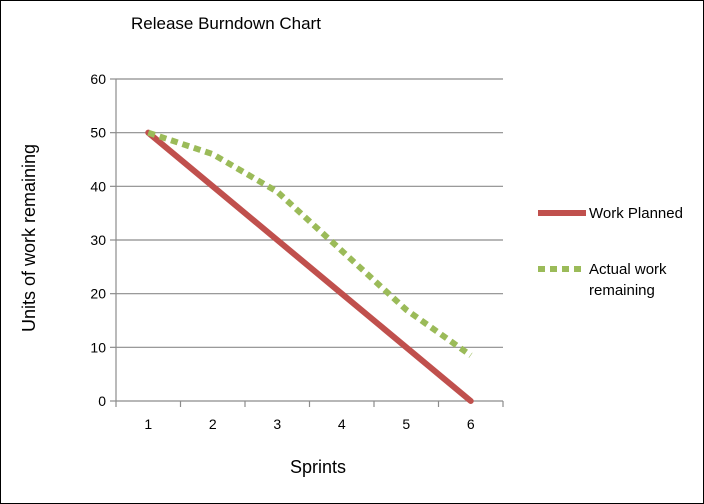 The image size is (704, 504). Describe the element at coordinates (309, 416) in the screenshot. I see `x-axis-ticks: 1 2 3 4 5 6` at that location.